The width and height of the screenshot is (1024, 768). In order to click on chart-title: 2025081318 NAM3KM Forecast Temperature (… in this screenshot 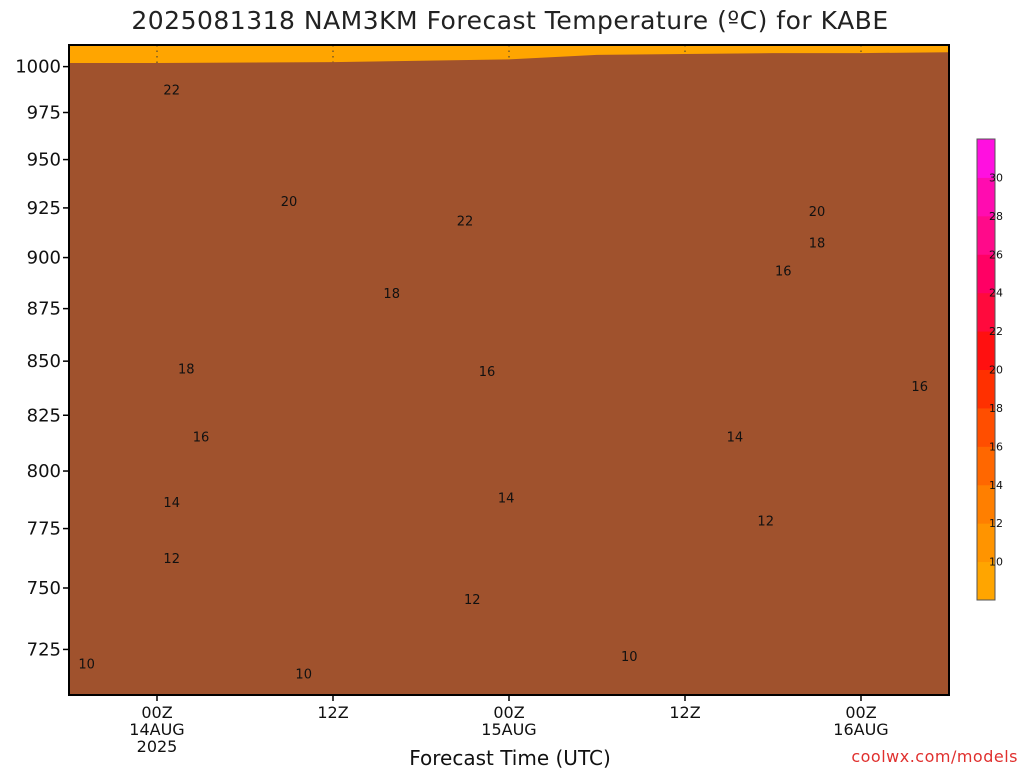, I will do `click(509, 20)`.